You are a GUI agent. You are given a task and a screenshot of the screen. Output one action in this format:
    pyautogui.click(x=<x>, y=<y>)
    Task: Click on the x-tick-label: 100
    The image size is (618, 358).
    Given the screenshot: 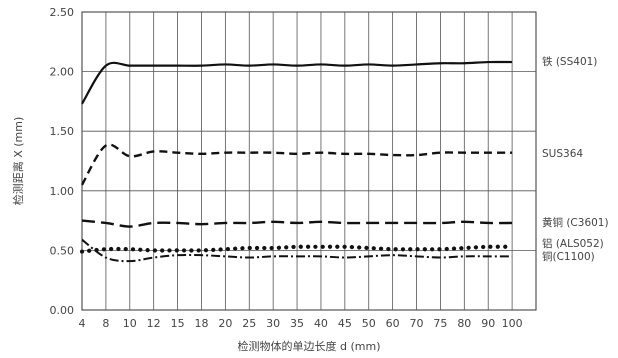 What is the action you would take?
    pyautogui.click(x=512, y=323)
    